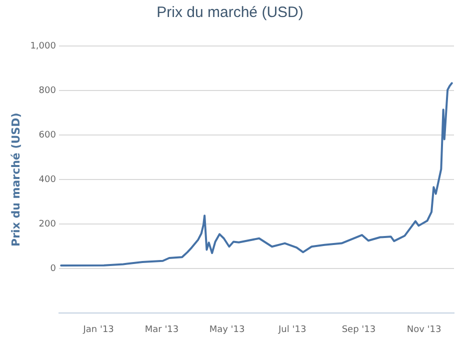 This screenshot has width=474, height=338. Describe the element at coordinates (227, 329) in the screenshot. I see `x-tick-label: May '13` at that location.